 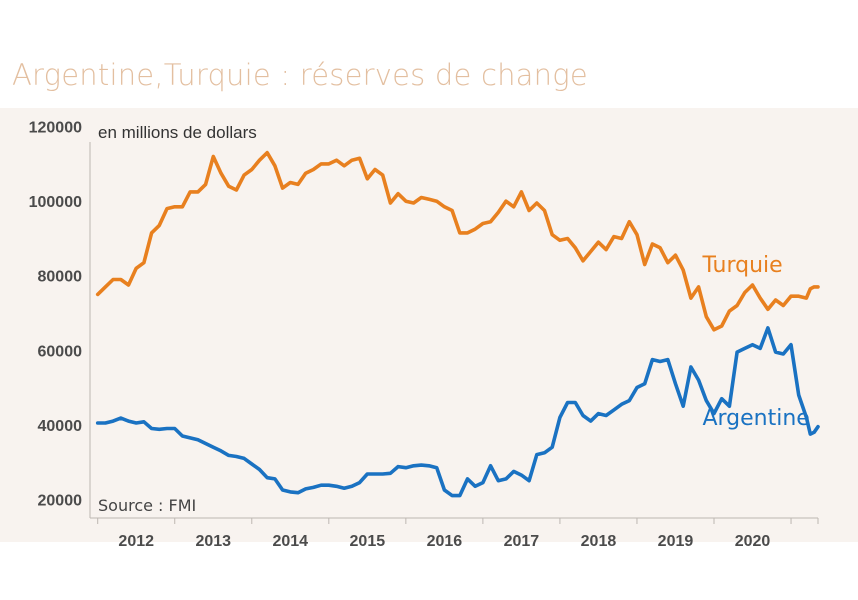 What do you see at coordinates (290, 541) in the screenshot?
I see `x-tick-label: 2014` at bounding box center [290, 541].